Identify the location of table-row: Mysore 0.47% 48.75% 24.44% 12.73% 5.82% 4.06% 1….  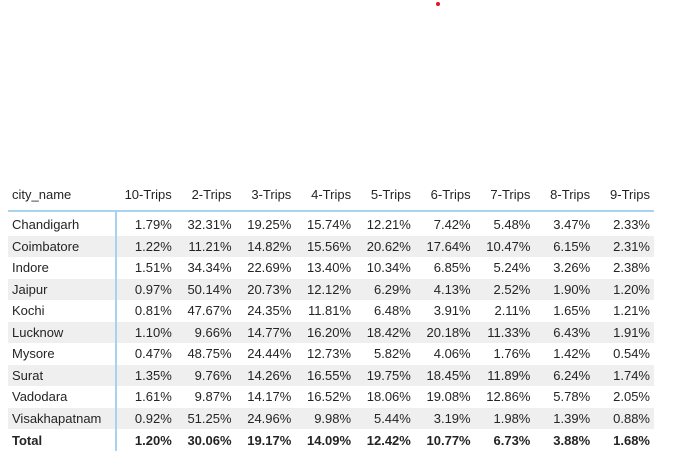
(331, 354).